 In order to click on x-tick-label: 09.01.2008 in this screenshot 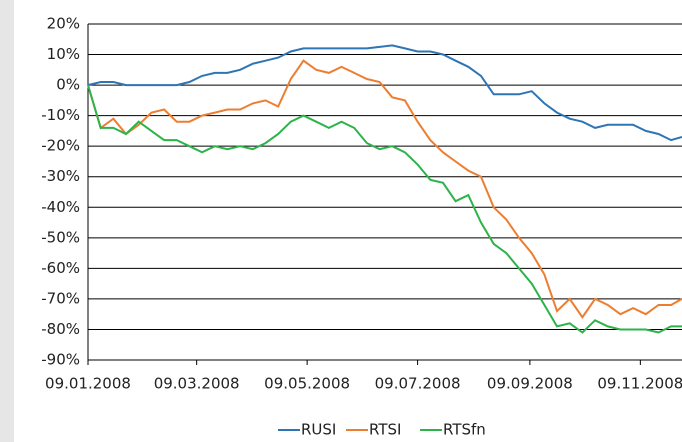, I will do `click(88, 384)`.